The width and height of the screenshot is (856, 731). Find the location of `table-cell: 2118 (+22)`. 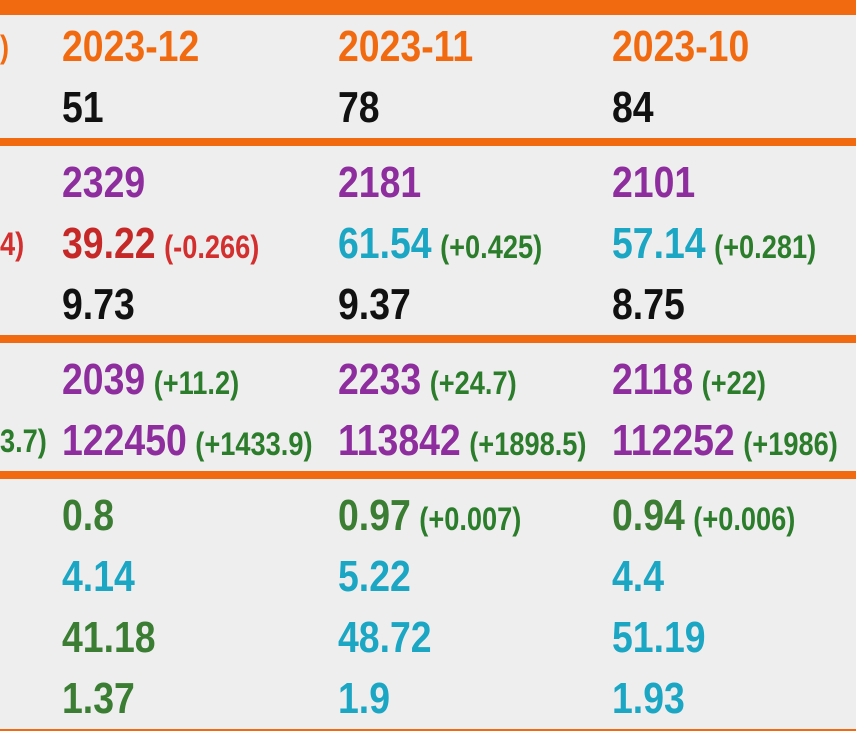

table-cell: 2118 (+22) is located at coordinates (689, 380).